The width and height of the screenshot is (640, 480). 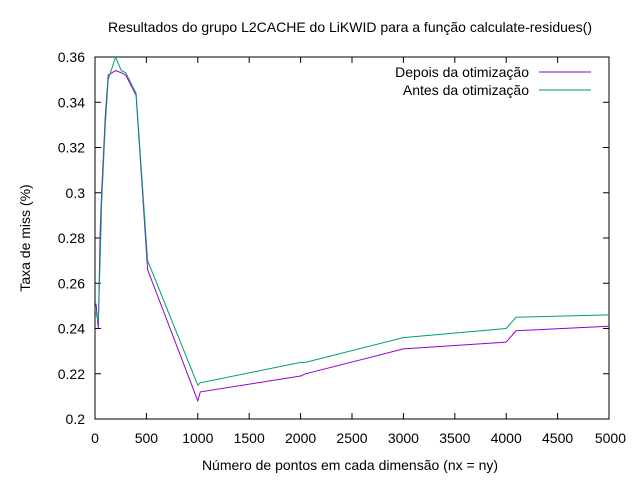 I want to click on x-tick-label: 0, so click(x=95, y=438).